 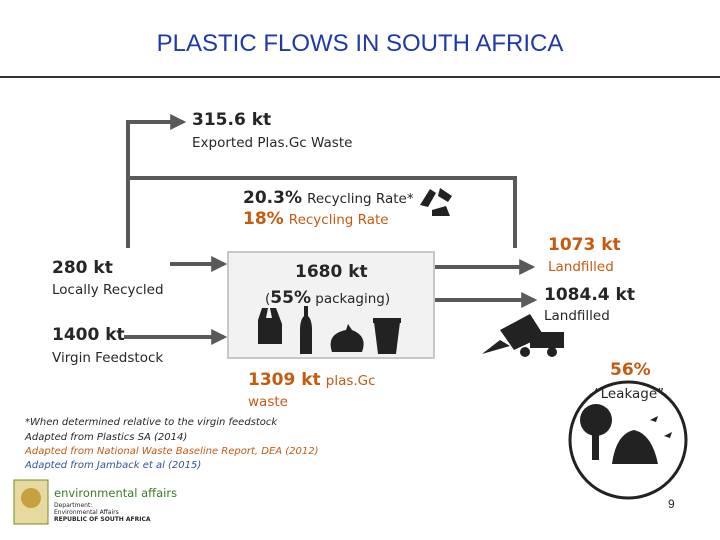 What do you see at coordinates (272, 198) in the screenshot?
I see `rate: 20.3%` at bounding box center [272, 198].